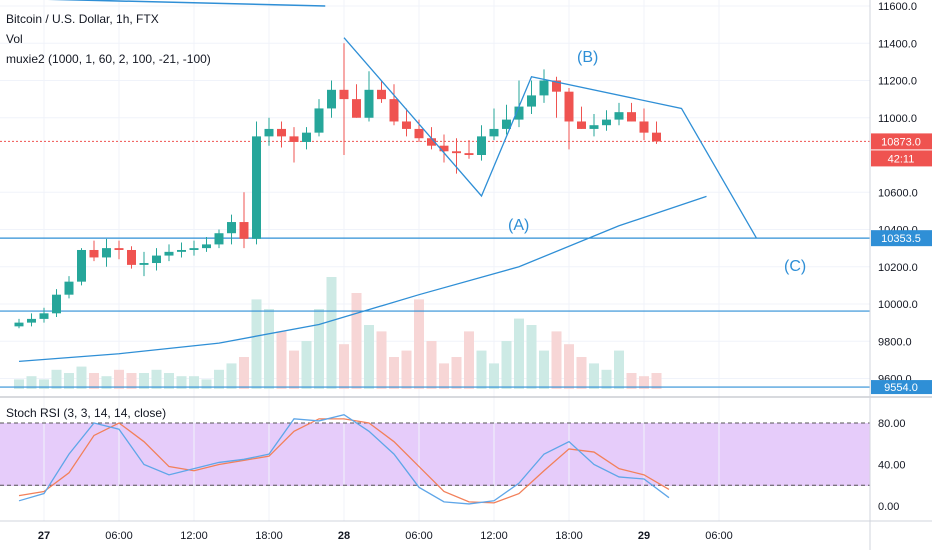 This screenshot has height=555, width=932. I want to click on level-badge-1: 10353.5, so click(901, 239).